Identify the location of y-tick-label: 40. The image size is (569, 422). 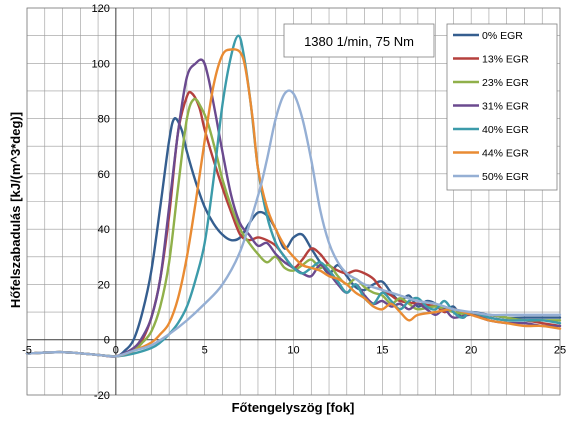
(104, 230).